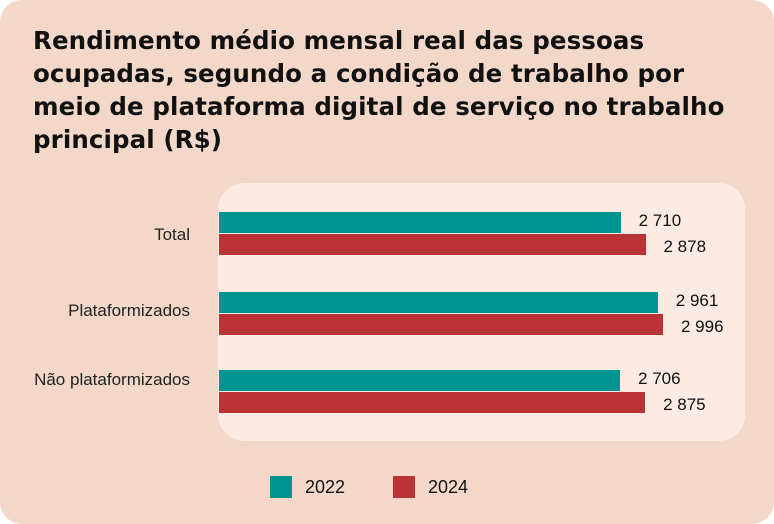 This screenshot has height=524, width=774. What do you see at coordinates (684, 404) in the screenshot?
I see `data-label-2024-2: 2 875` at bounding box center [684, 404].